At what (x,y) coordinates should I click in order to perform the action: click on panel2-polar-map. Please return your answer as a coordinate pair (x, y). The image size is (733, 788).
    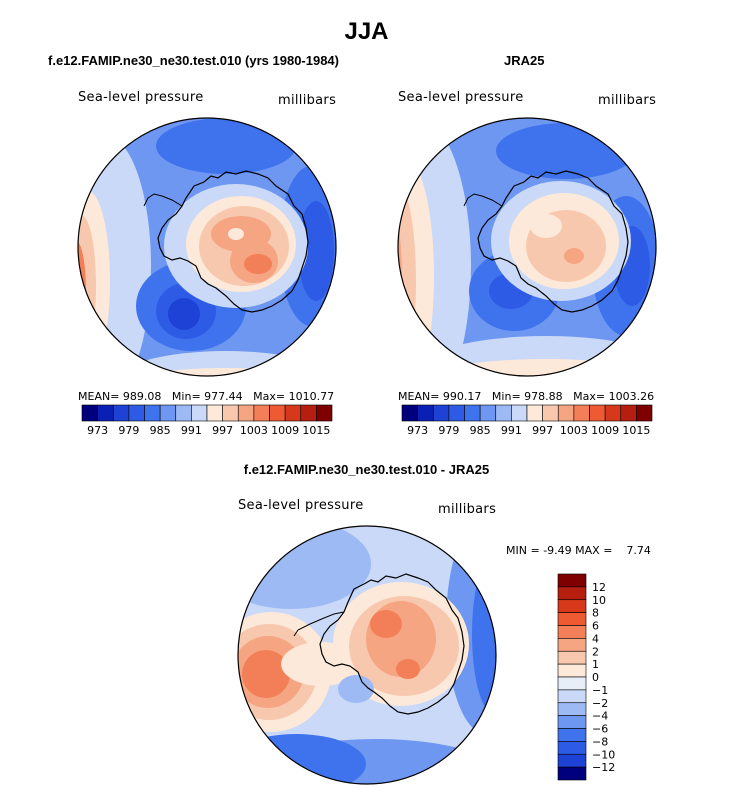
    Looking at the image, I should click on (527, 247).